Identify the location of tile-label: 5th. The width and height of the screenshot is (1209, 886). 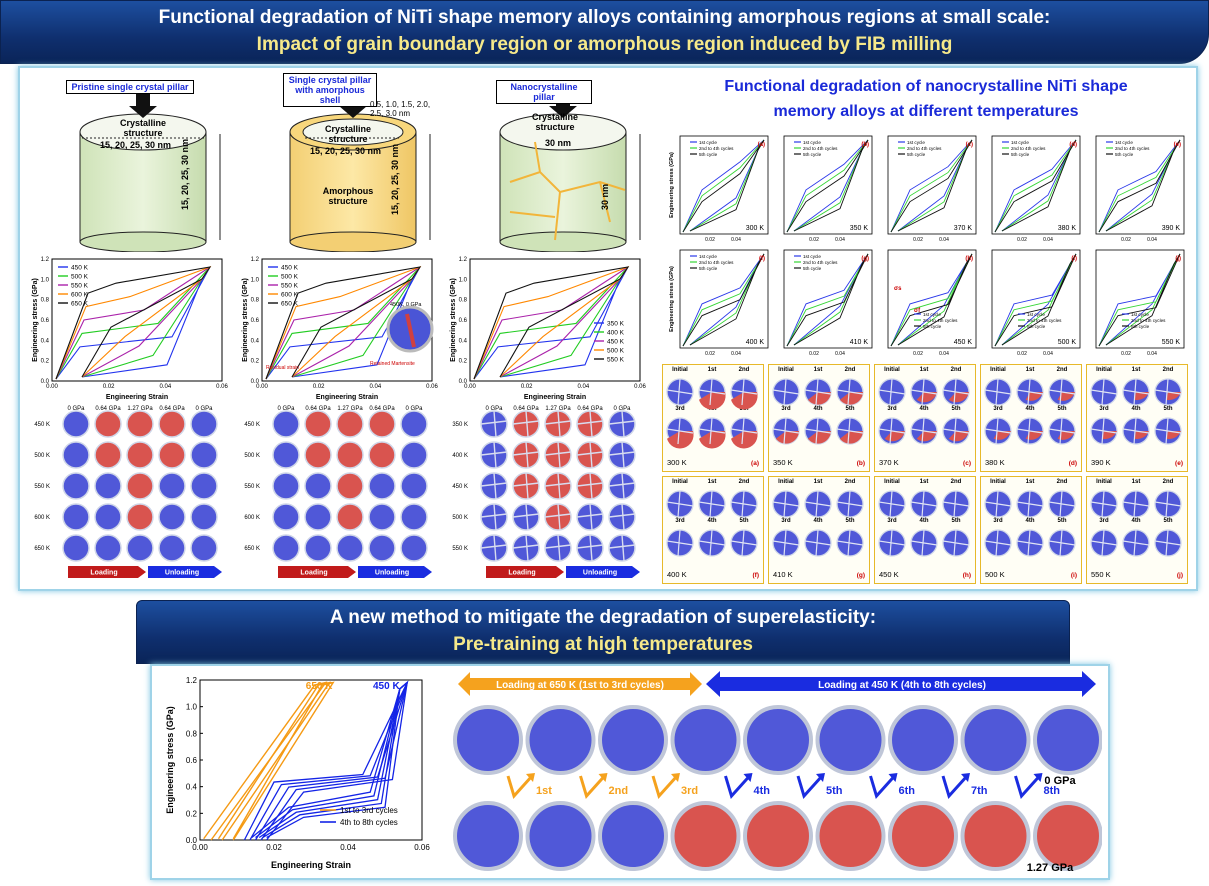
(1168, 521).